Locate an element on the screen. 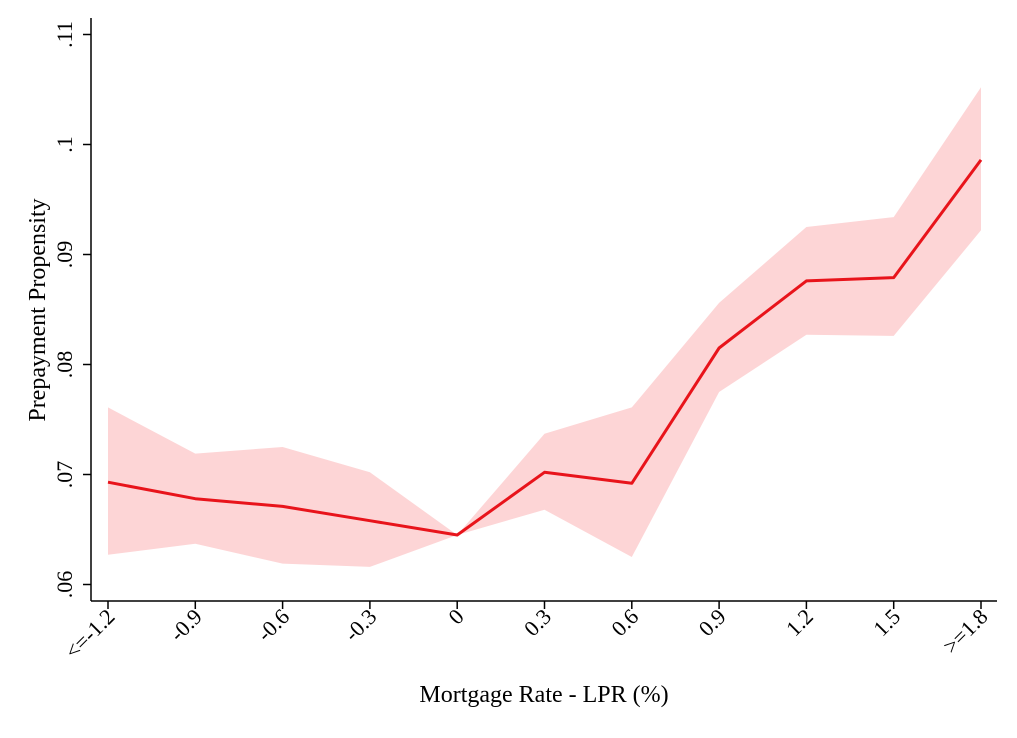 The height and width of the screenshot is (738, 1017). y-ticks: .06 .07 .08 .09 .1 .11 is located at coordinates (71, 309).